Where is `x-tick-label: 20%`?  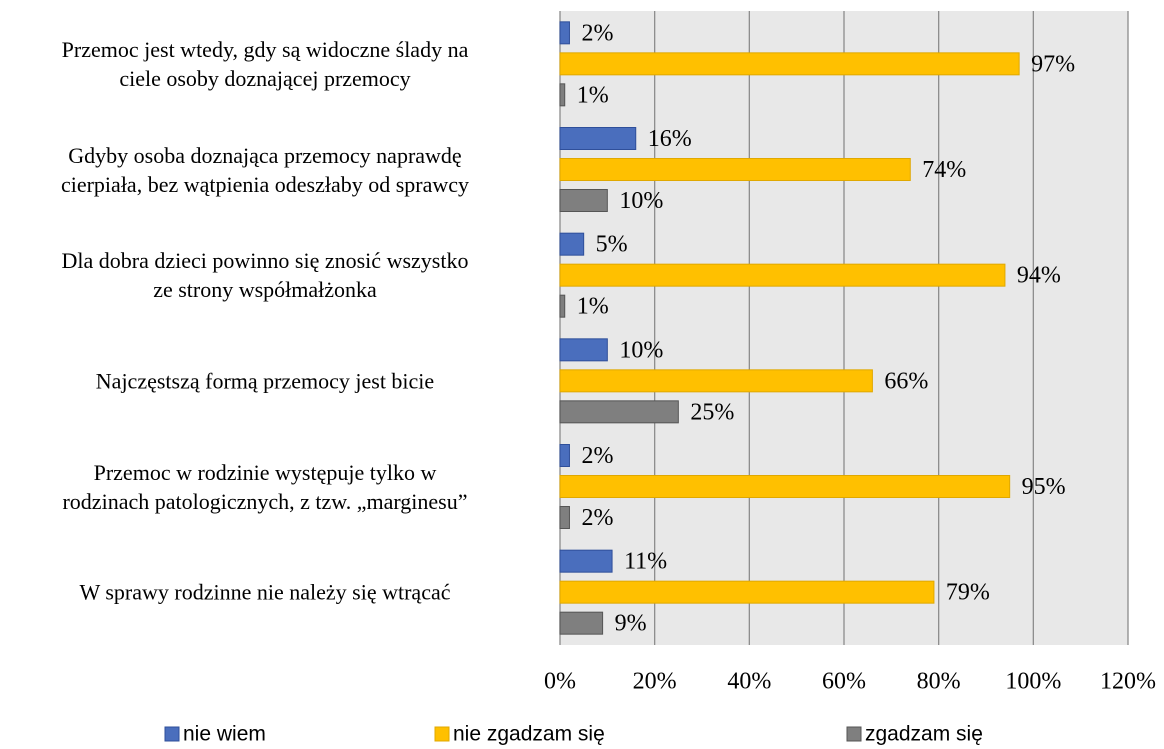
x-tick-label: 20% is located at coordinates (655, 682).